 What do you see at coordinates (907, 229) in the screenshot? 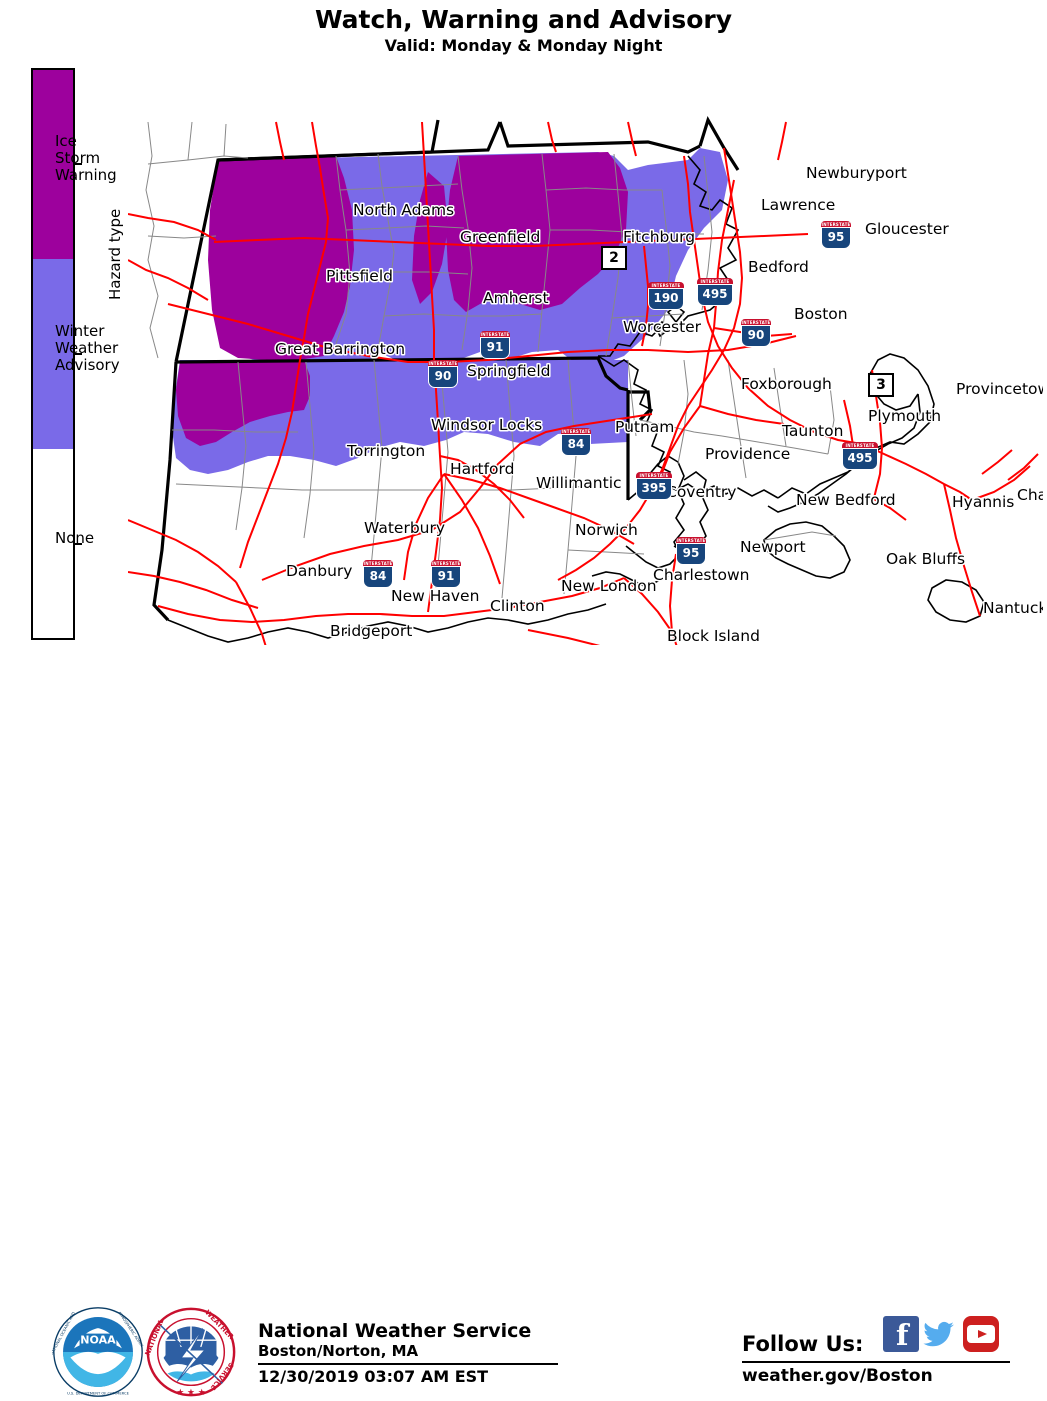
I see `city-label: Gloucester` at bounding box center [907, 229].